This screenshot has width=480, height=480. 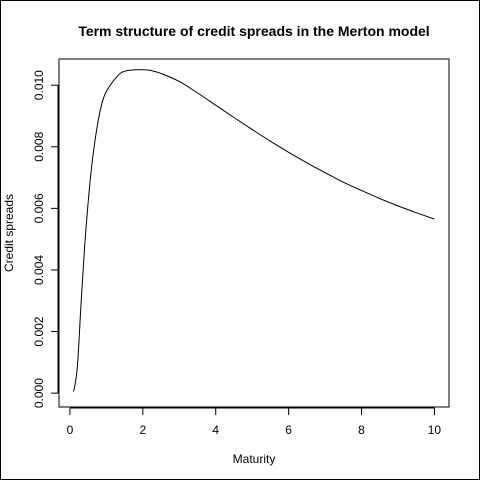 I want to click on y-tick-label: 0.000, so click(x=39, y=393).